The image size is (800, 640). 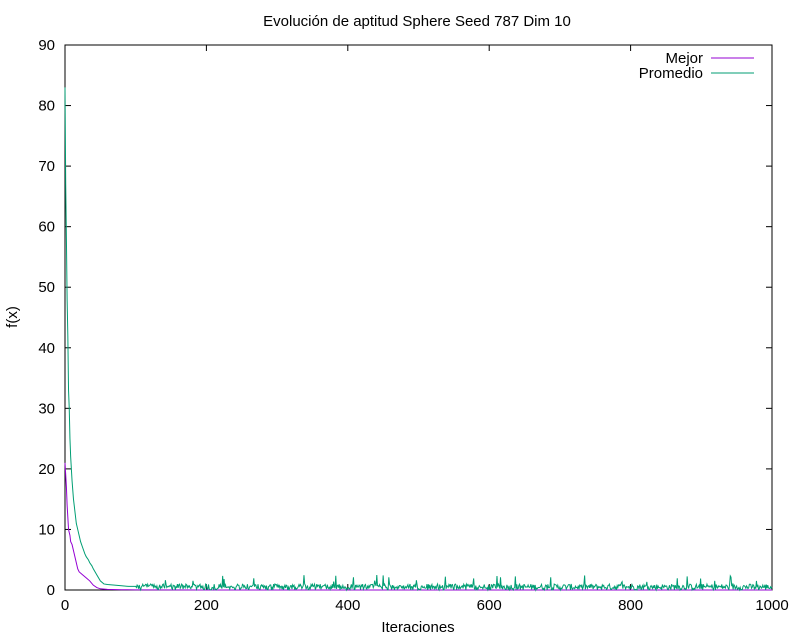 What do you see at coordinates (51, 590) in the screenshot?
I see `y-tick-label: 0` at bounding box center [51, 590].